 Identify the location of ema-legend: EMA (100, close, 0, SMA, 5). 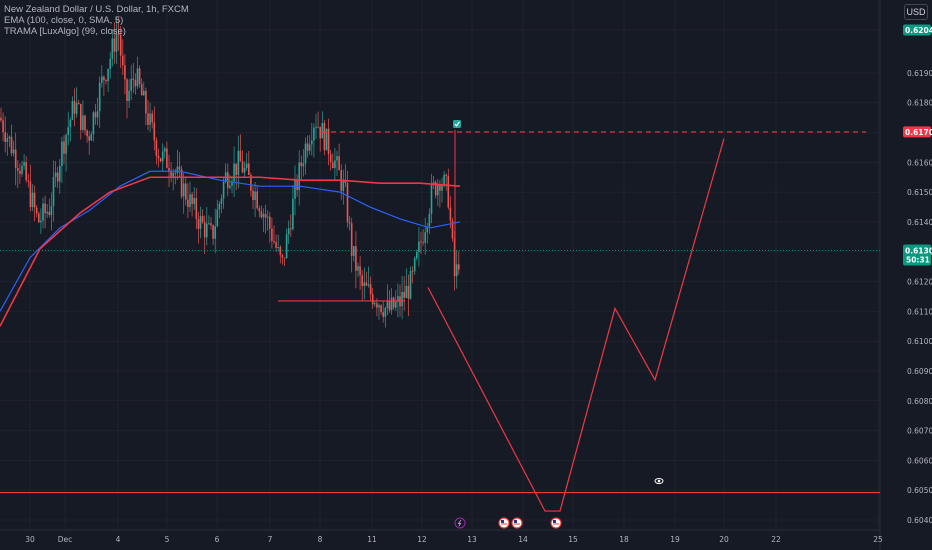
(64, 20).